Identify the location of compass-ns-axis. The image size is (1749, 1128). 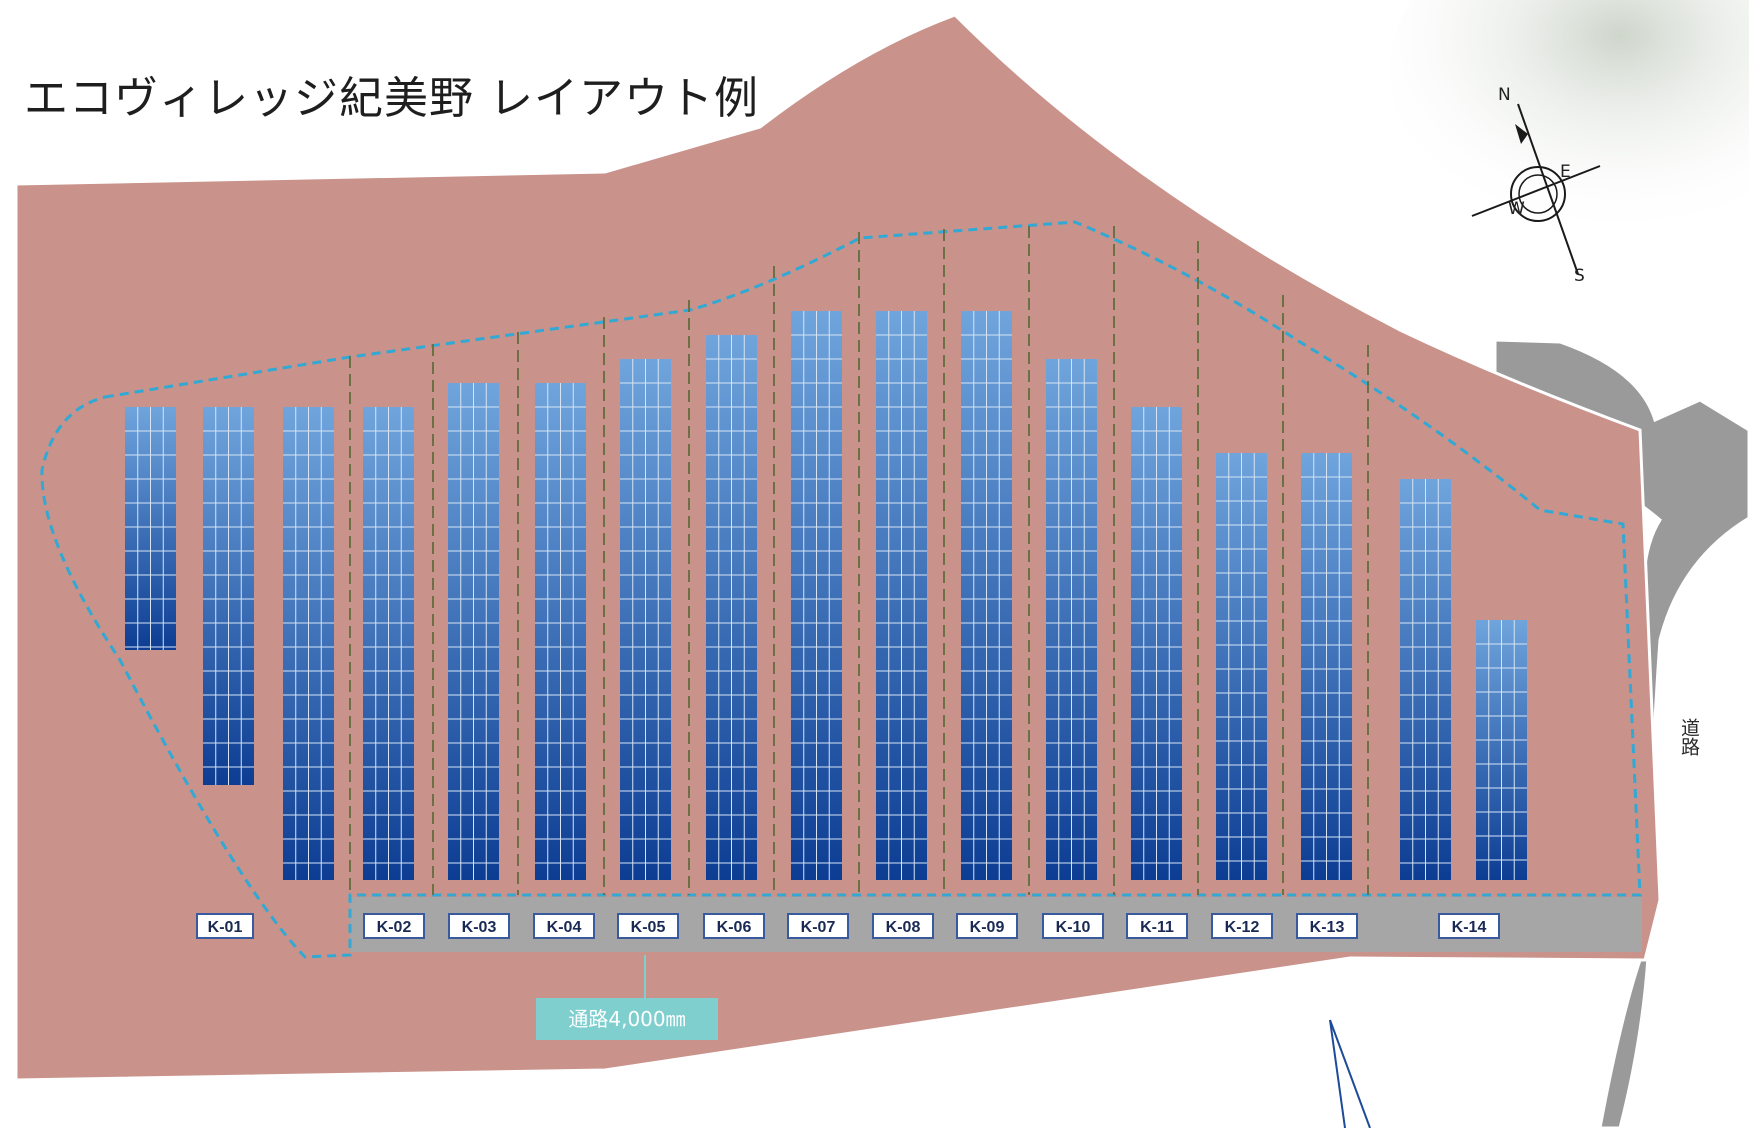
(1548, 189).